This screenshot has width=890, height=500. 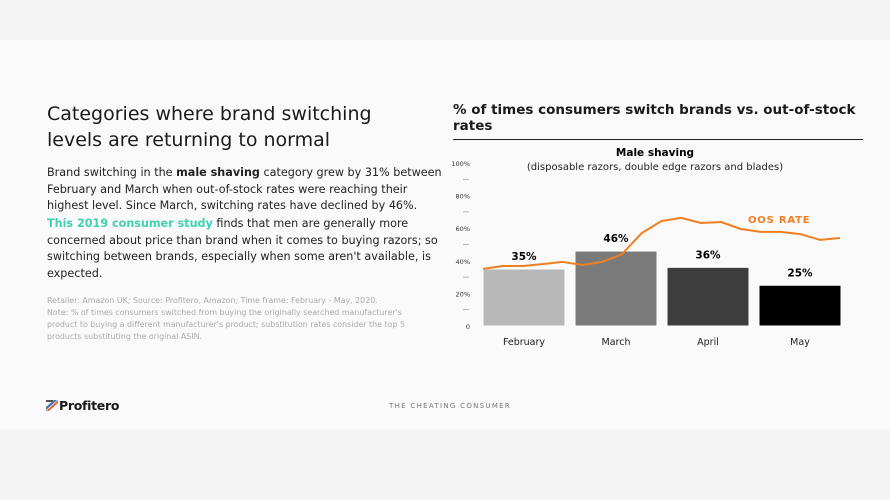 I want to click on y-tick-label: 20%, so click(x=463, y=294).